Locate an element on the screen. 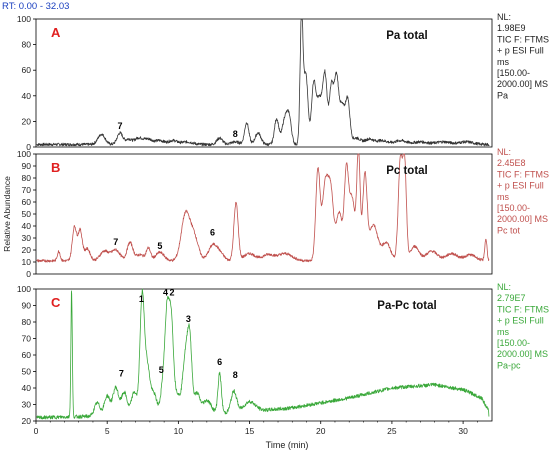 The width and height of the screenshot is (550, 454). nl-line: 2.45E8 is located at coordinates (511, 163).